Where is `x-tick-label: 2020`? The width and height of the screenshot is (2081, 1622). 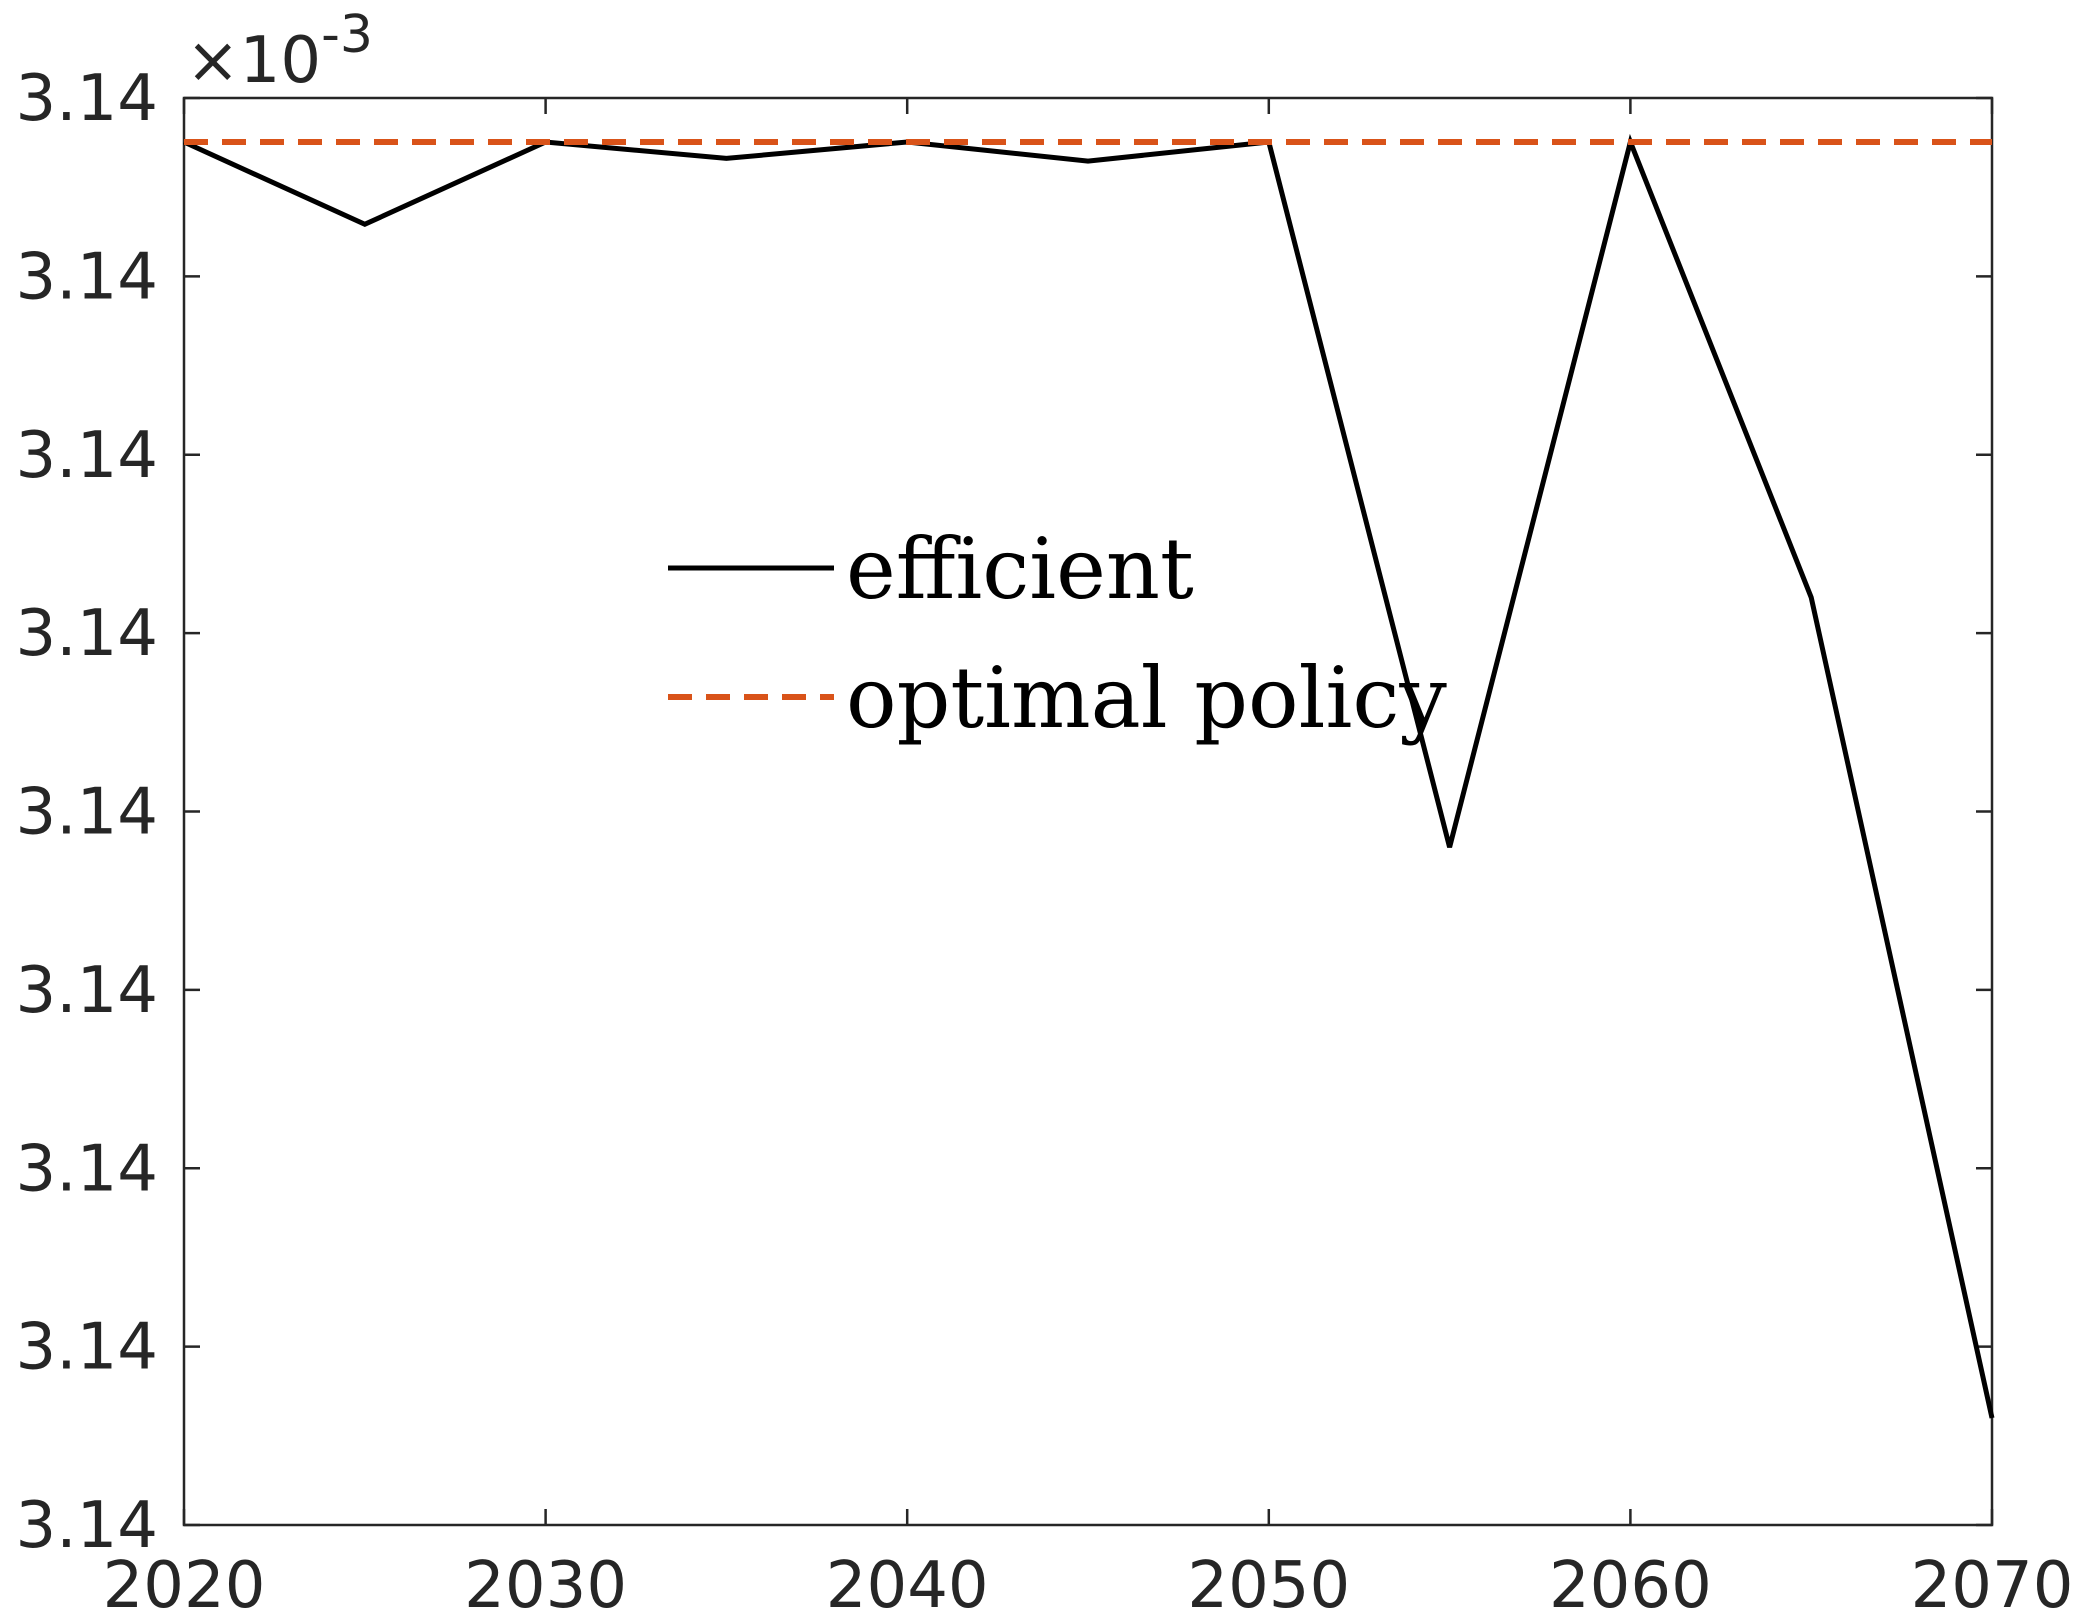 x-tick-label: 2020 is located at coordinates (184, 1585).